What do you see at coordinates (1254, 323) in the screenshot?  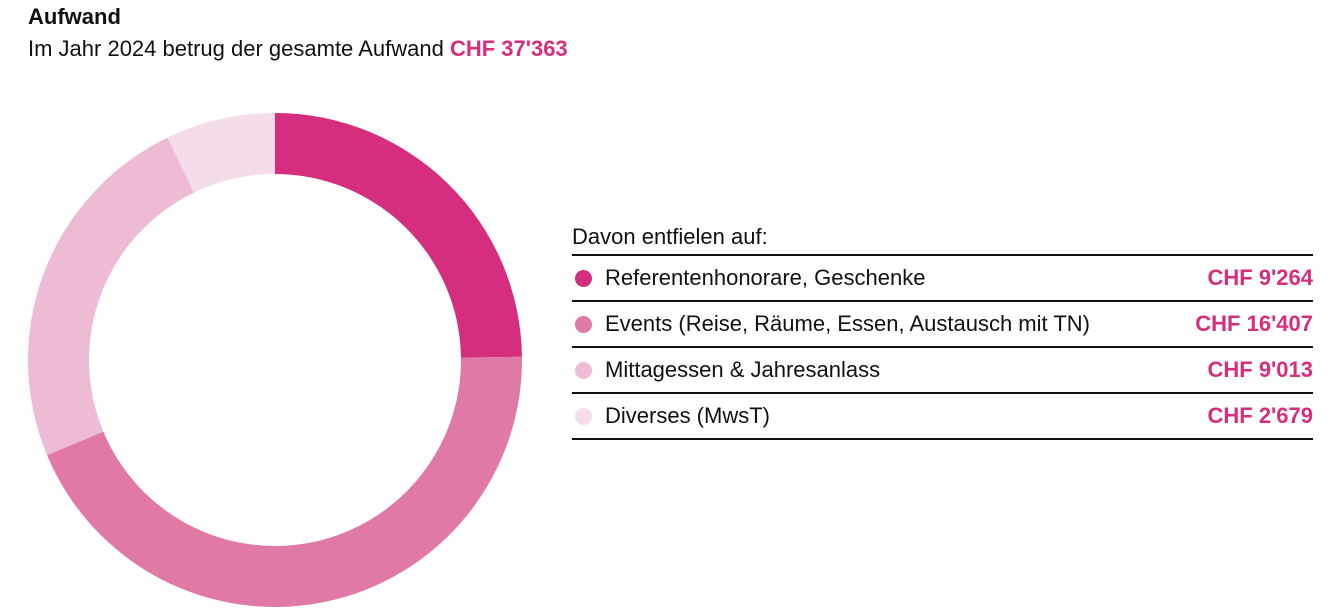 I see `legend-value: CHF 16'407` at bounding box center [1254, 323].